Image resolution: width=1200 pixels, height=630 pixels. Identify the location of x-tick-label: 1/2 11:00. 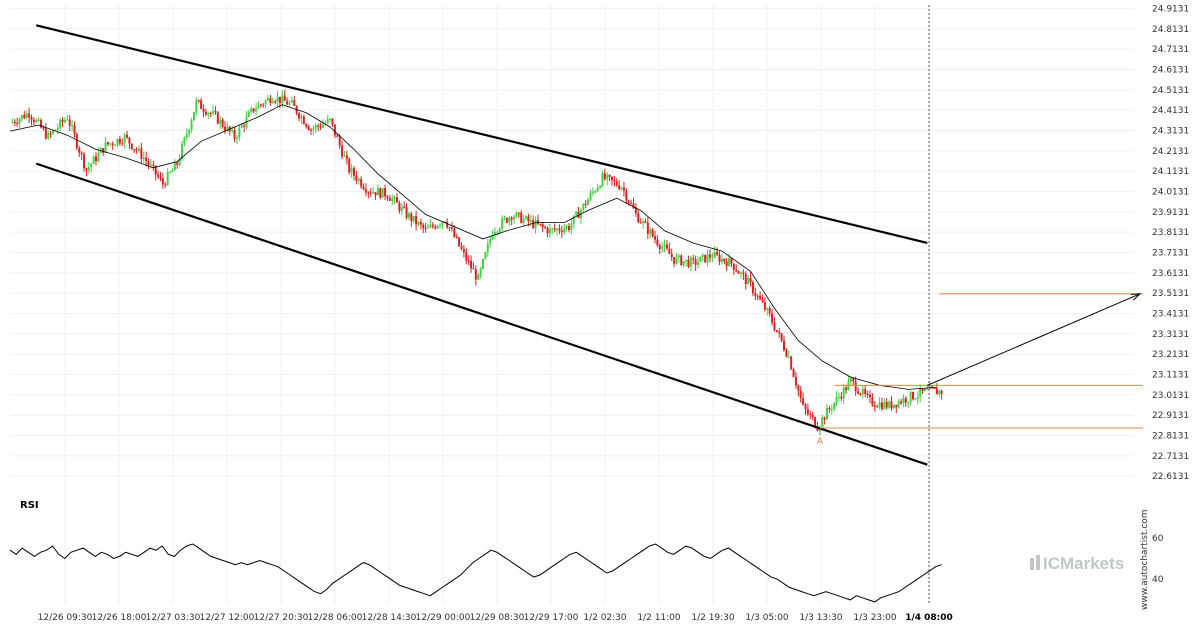
(659, 618).